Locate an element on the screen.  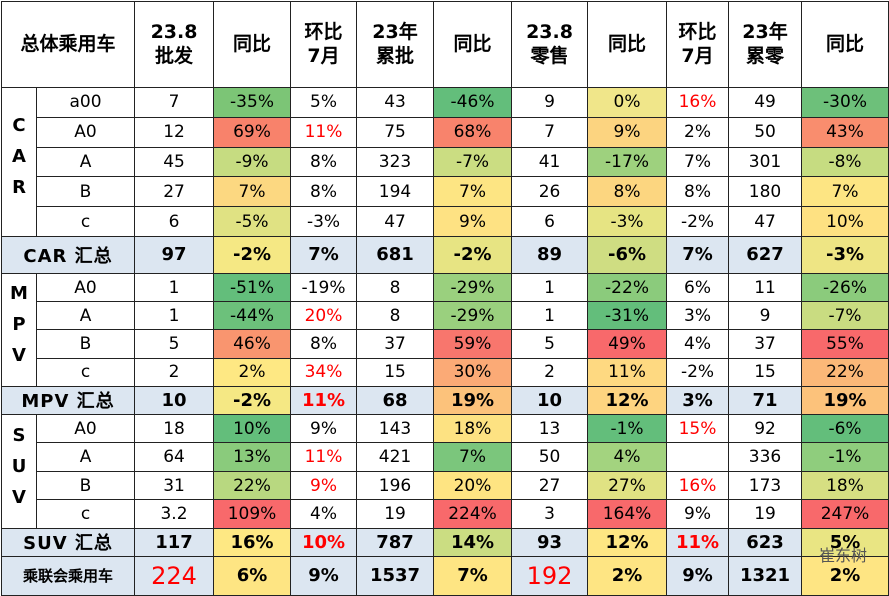
value-cell: 5 is located at coordinates (550, 344).